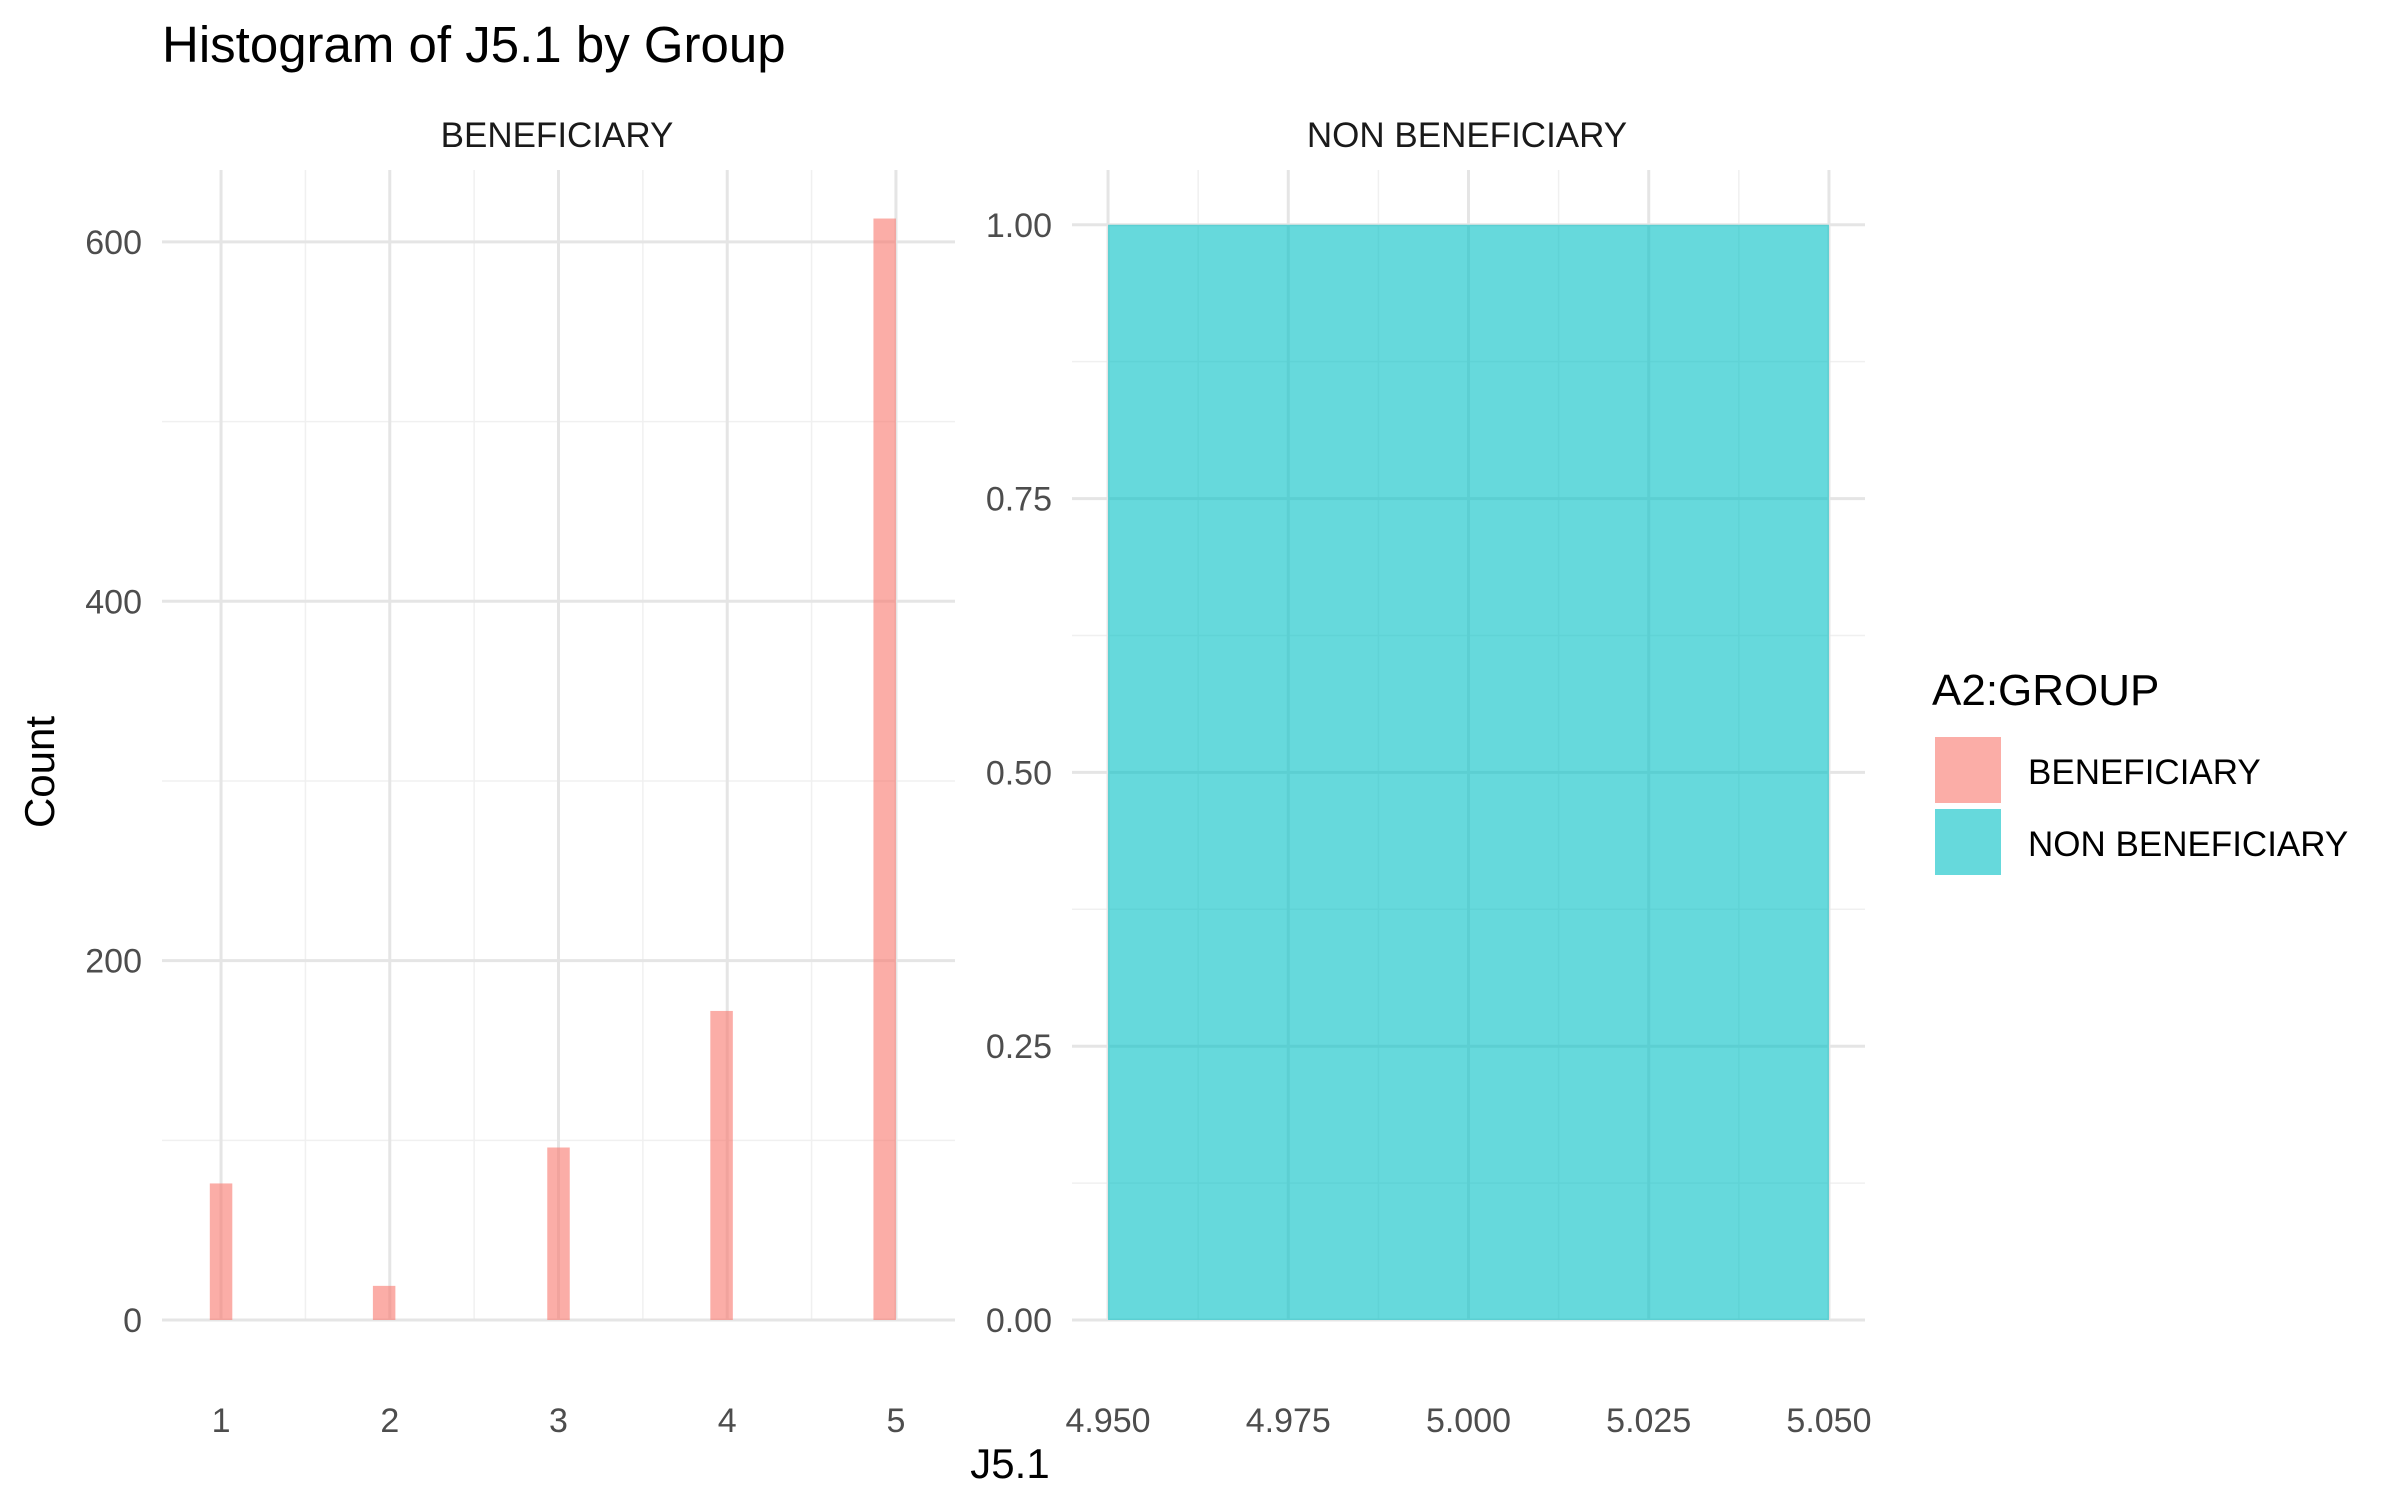 The width and height of the screenshot is (2400, 1500). I want to click on legend-key-beneficiary, so click(1968, 770).